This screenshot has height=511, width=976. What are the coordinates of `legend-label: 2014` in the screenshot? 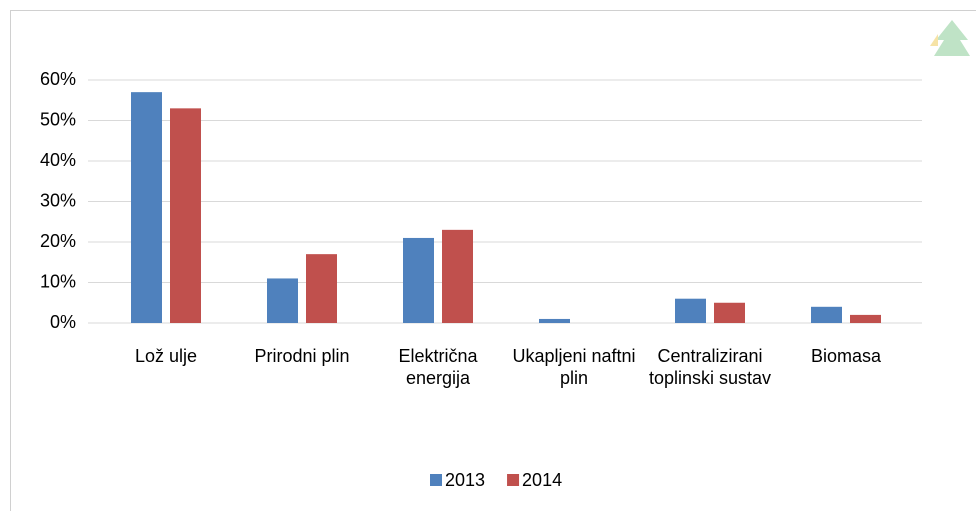 It's located at (542, 480).